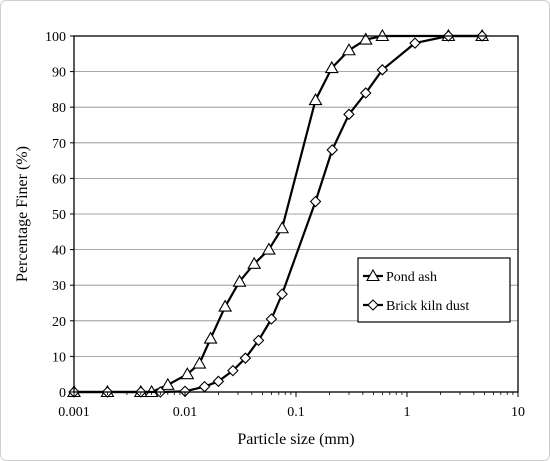  What do you see at coordinates (296, 412) in the screenshot?
I see `x-tick-label: 0.1` at bounding box center [296, 412].